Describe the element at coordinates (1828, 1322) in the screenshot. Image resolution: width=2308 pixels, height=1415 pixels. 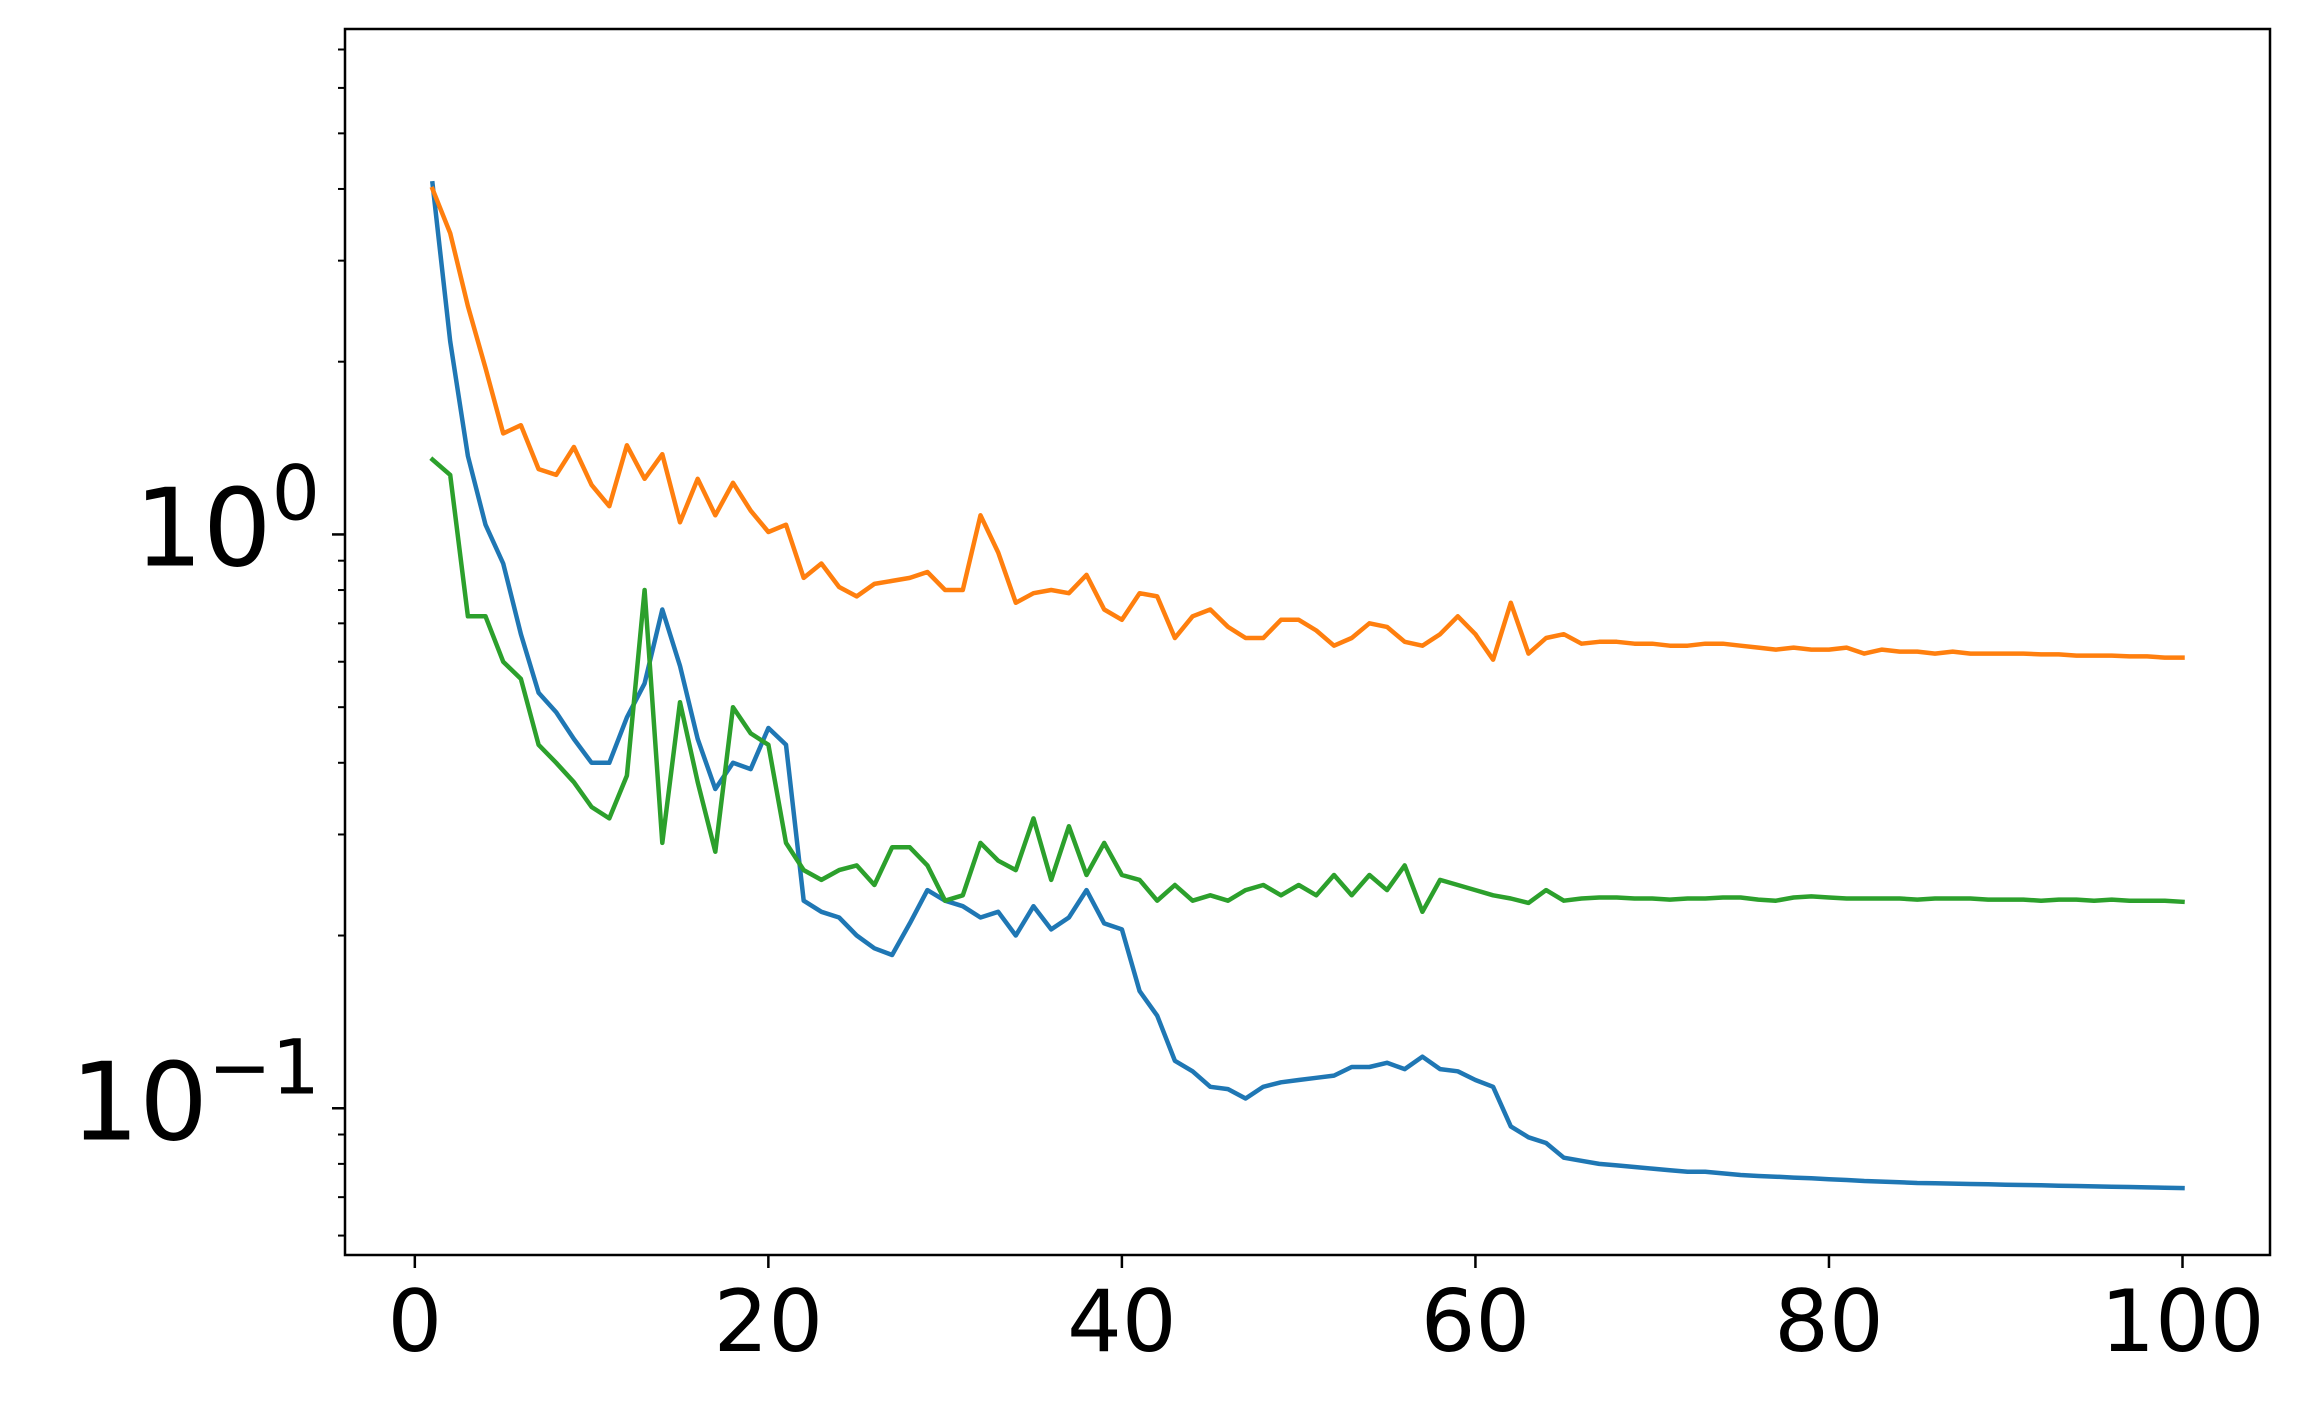
I see `x-tick-label: 80` at that location.